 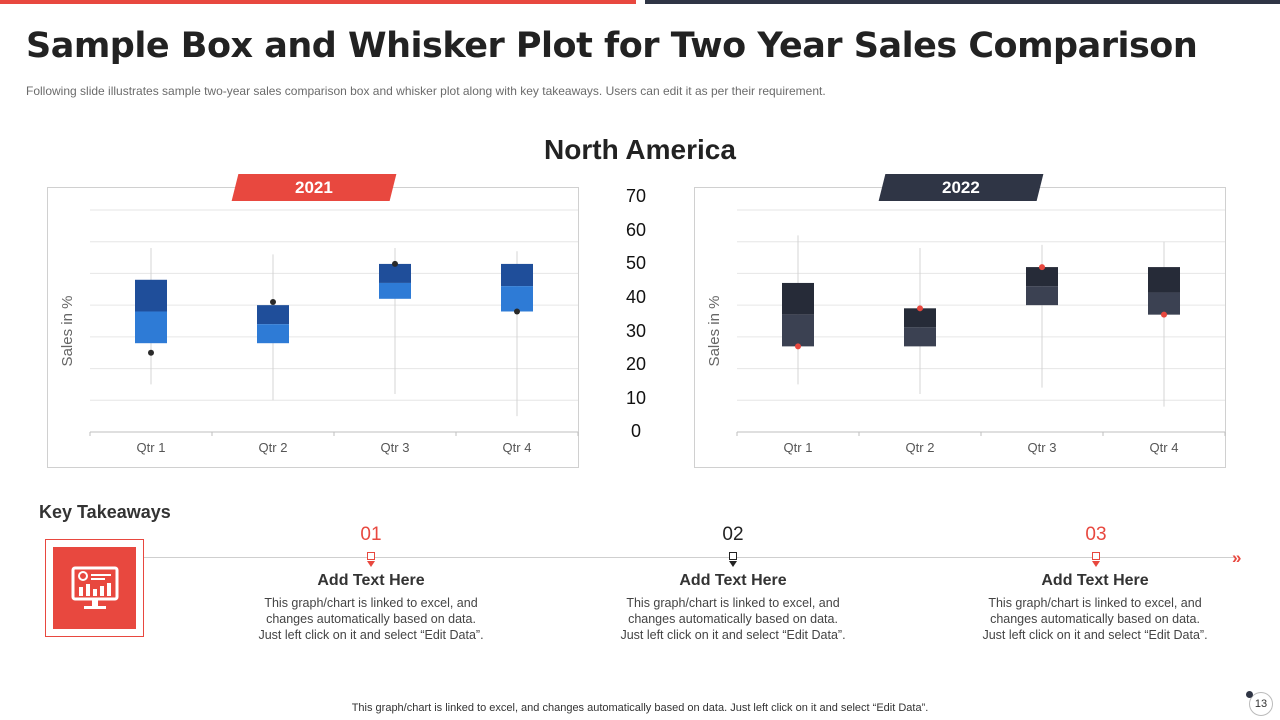 I want to click on center-axis-tick: 20, so click(x=636, y=364).